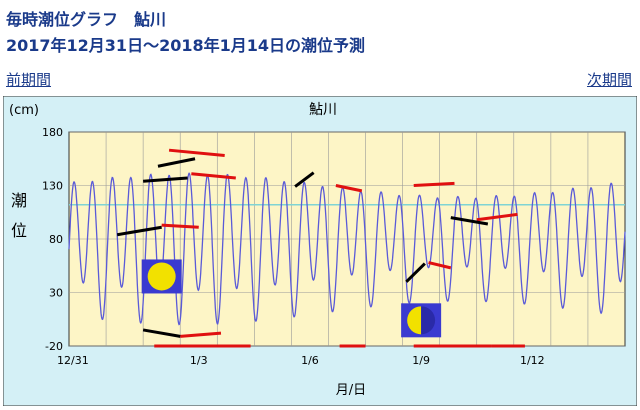 Image resolution: width=640 pixels, height=410 pixels. I want to click on page-title: 毎時潮位グラフ 鮎川, so click(86, 19).